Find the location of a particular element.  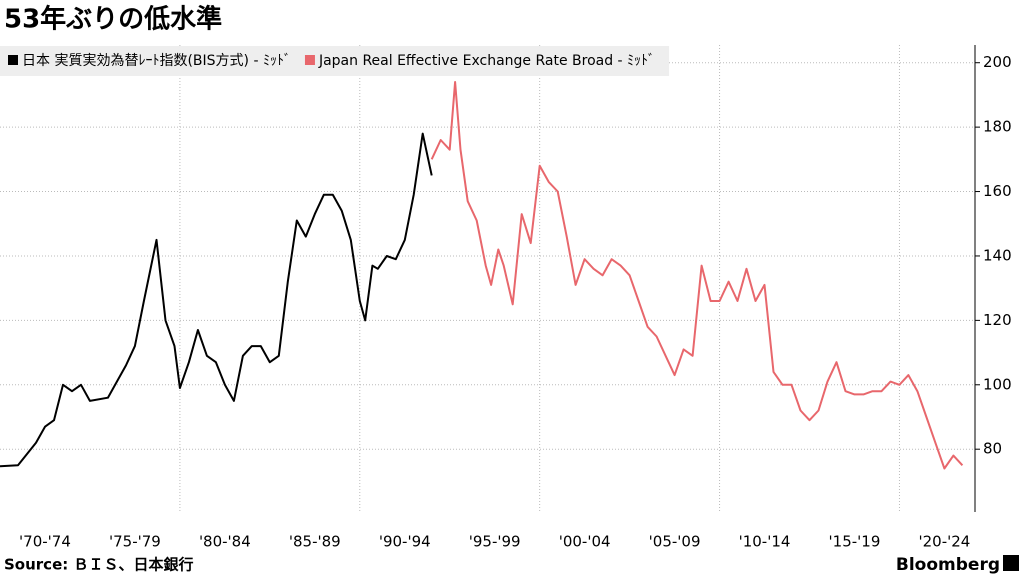

legend-bg is located at coordinates (335, 61).